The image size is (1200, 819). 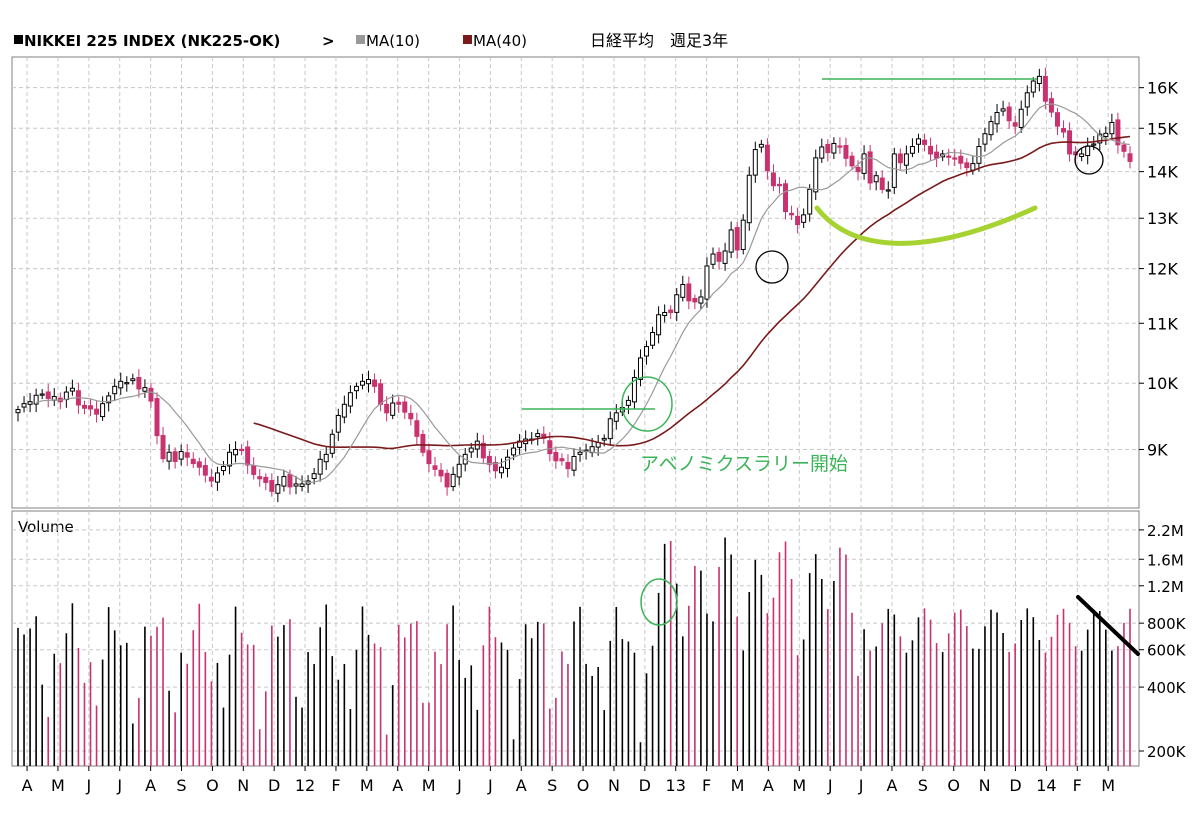 What do you see at coordinates (1162, 269) in the screenshot?
I see `price-tick-label: 12K` at bounding box center [1162, 269].